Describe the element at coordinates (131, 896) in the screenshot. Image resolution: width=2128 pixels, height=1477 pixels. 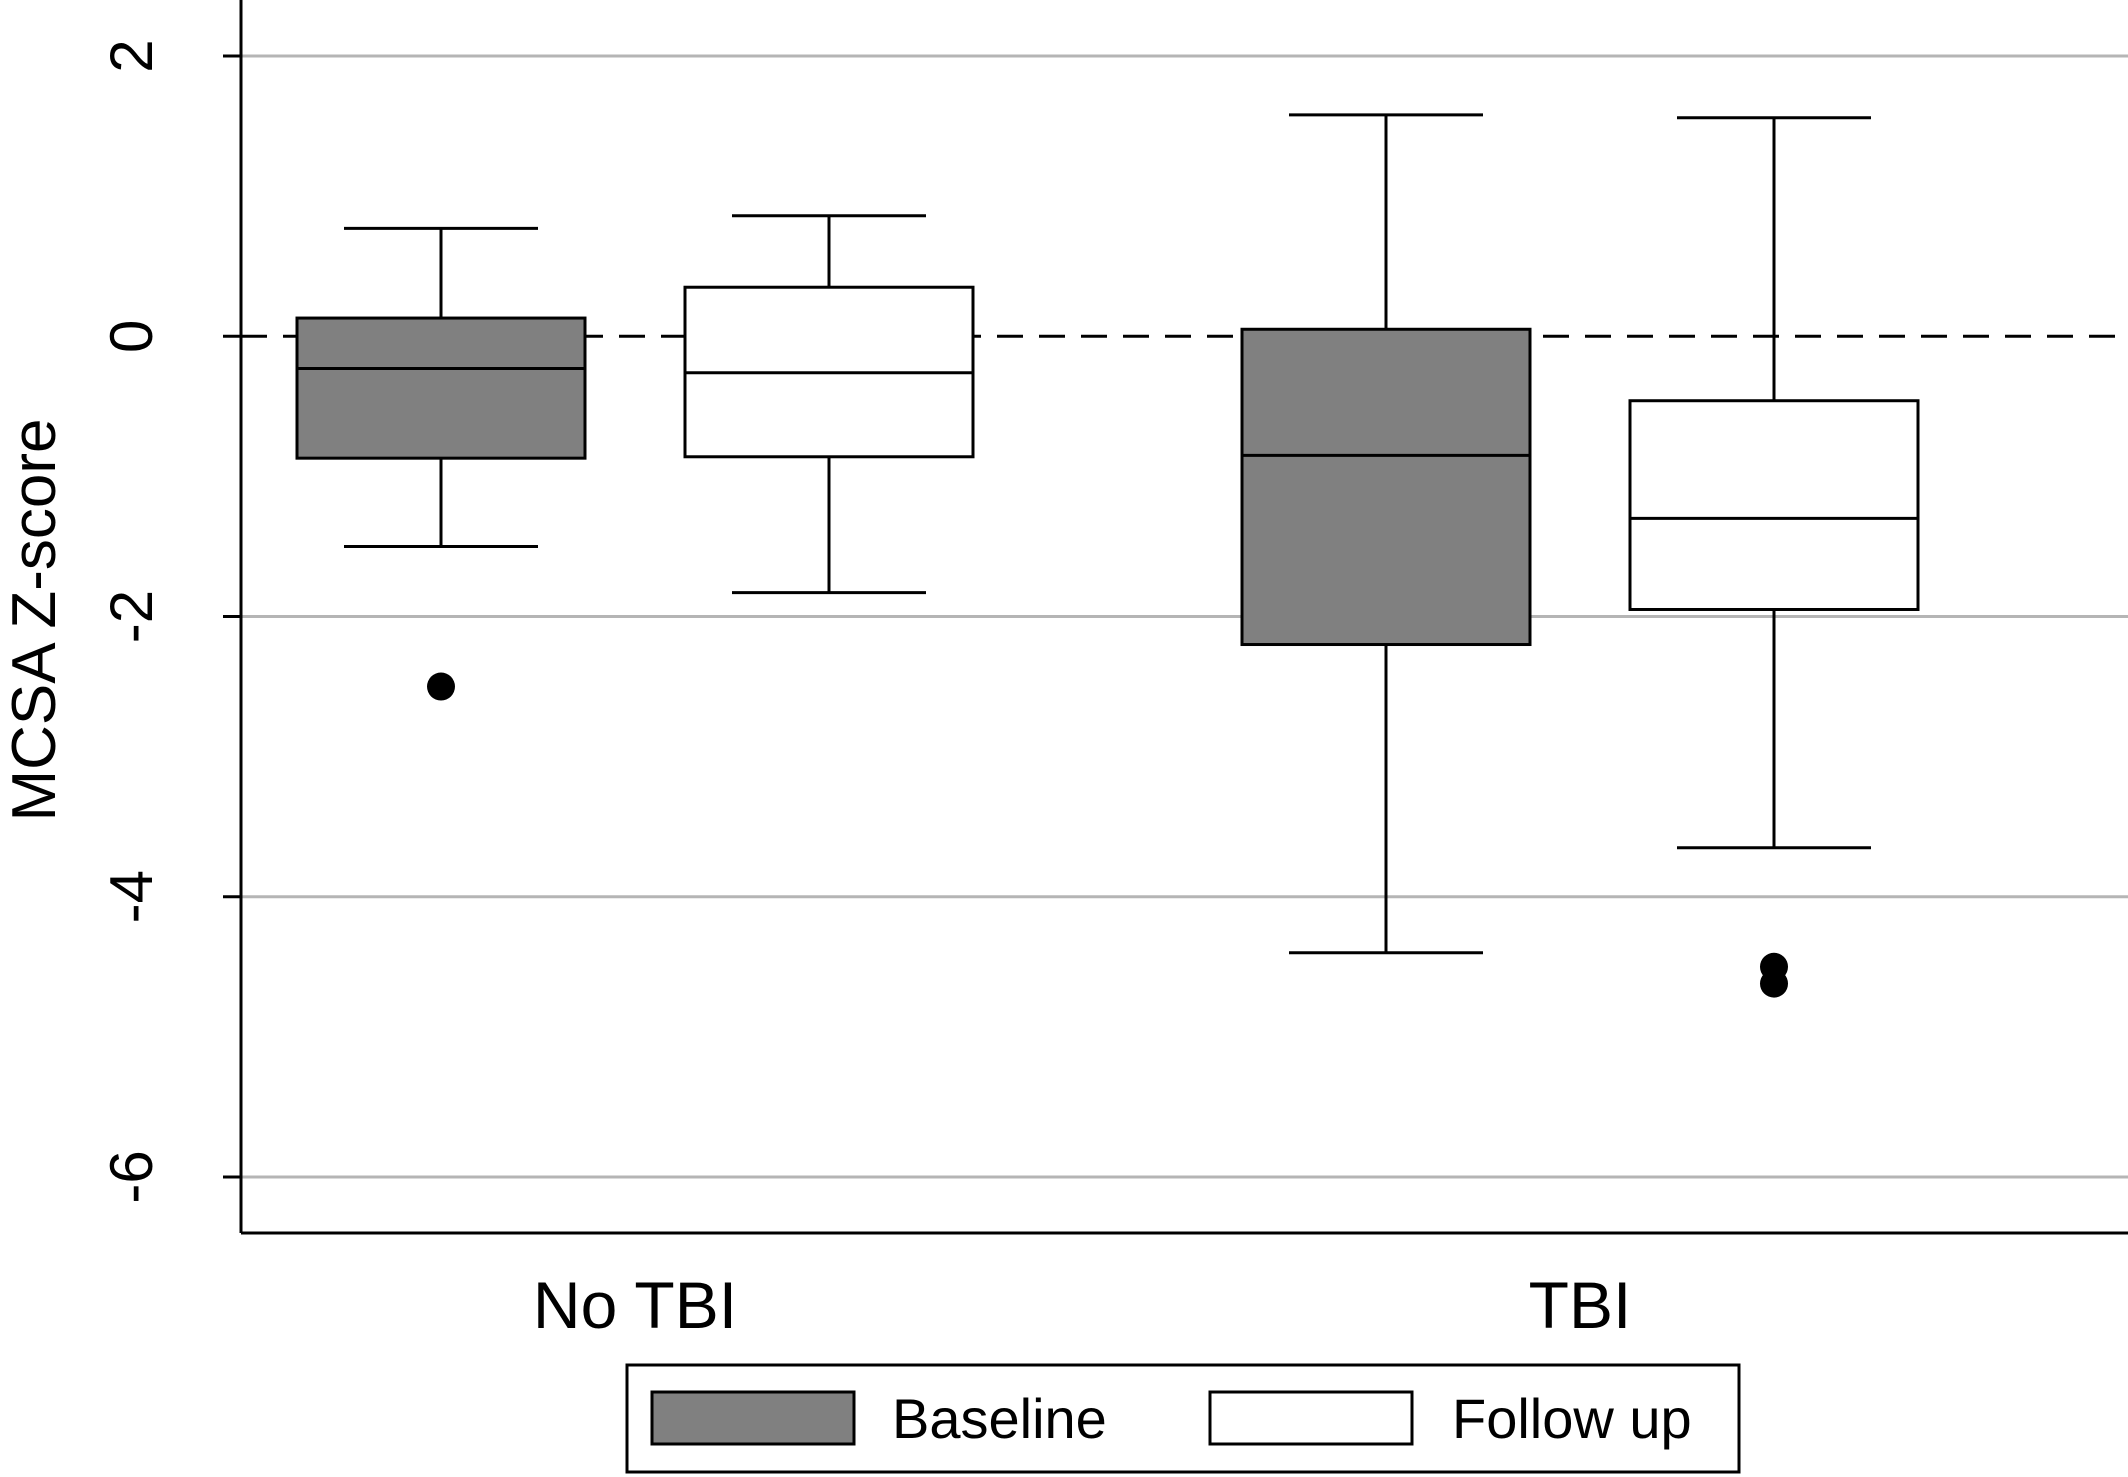
I see `y-tick-label: -4` at that location.